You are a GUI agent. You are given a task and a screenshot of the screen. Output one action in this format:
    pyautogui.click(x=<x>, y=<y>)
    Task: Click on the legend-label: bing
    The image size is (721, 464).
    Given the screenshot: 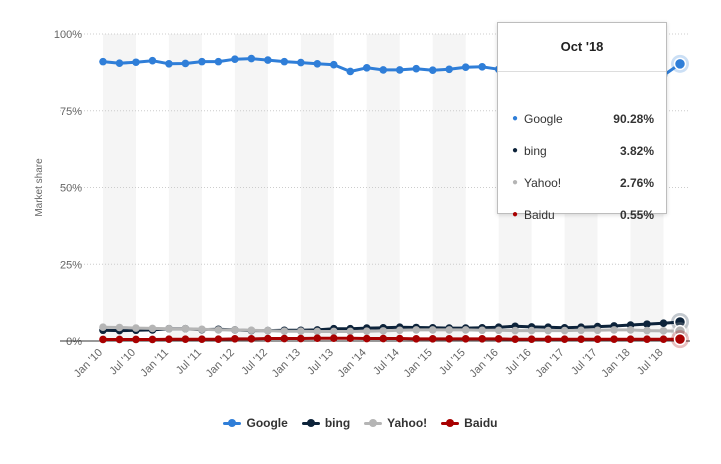 What is the action you would take?
    pyautogui.click(x=337, y=423)
    